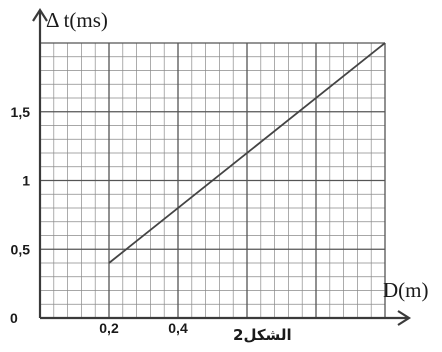  I want to click on figure-caption: الشكل2, so click(262, 335).